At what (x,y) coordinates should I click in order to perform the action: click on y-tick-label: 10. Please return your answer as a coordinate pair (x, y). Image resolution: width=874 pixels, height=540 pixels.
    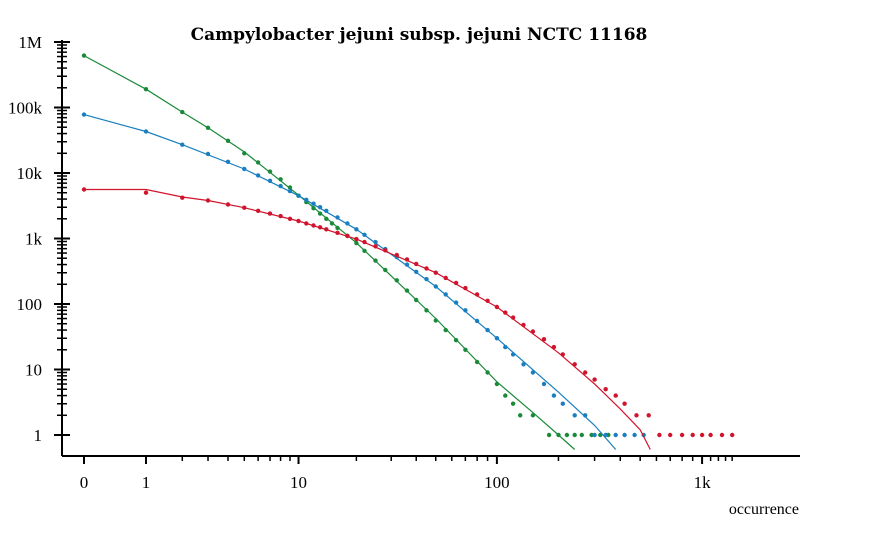
    Looking at the image, I should click on (33, 370).